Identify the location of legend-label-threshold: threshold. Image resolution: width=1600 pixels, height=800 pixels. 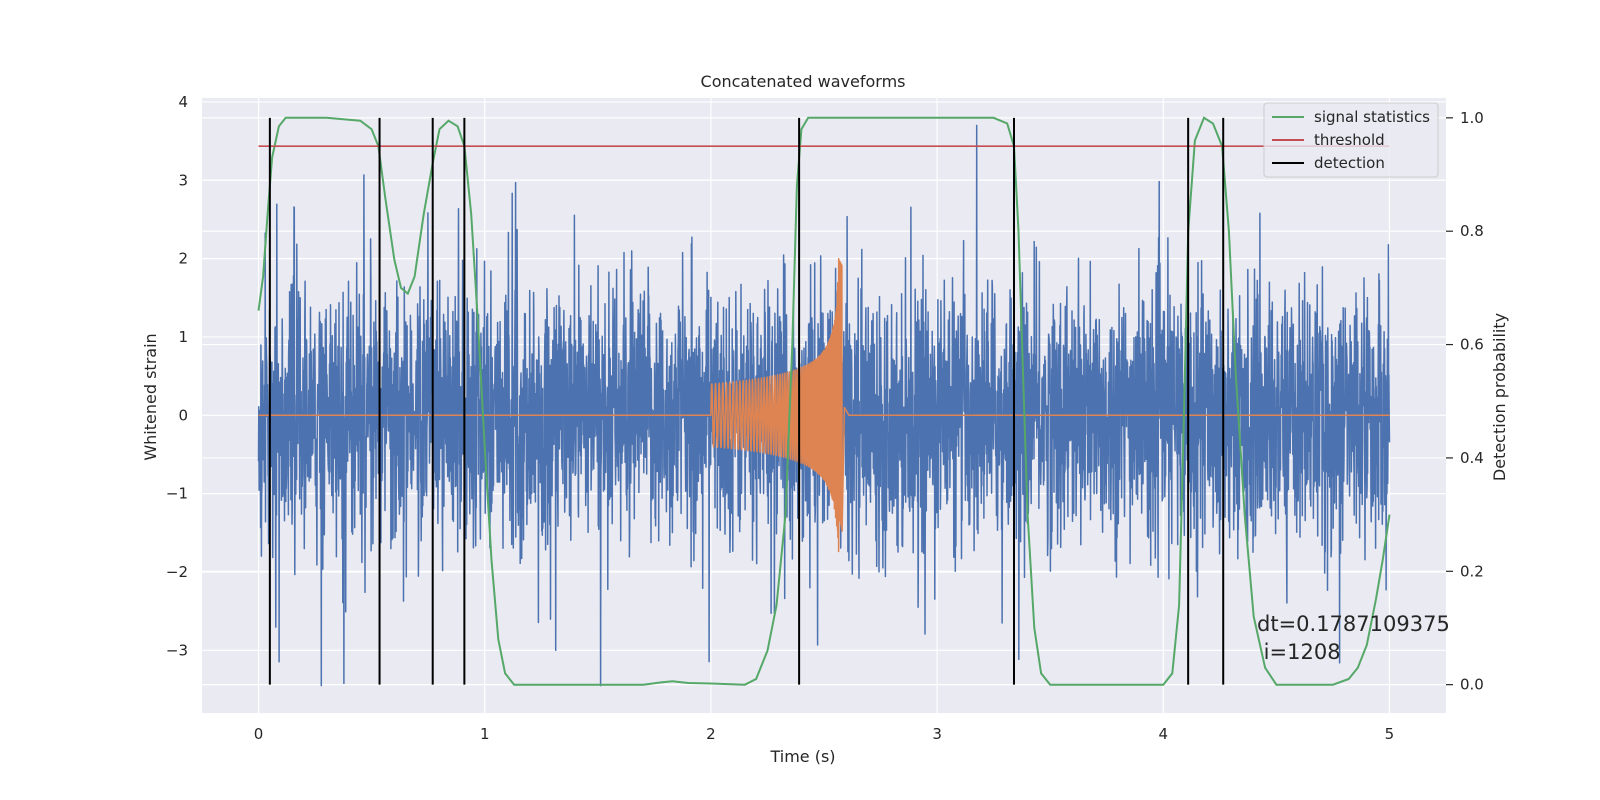
(1349, 140).